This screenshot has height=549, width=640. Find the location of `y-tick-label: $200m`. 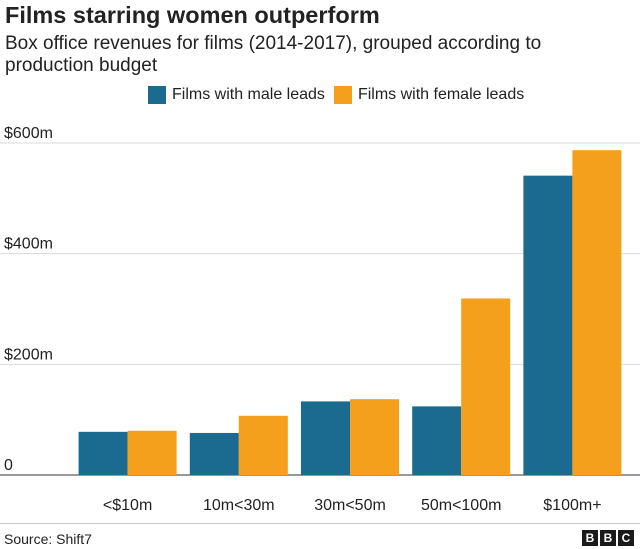

y-tick-label: $200m is located at coordinates (28, 354).